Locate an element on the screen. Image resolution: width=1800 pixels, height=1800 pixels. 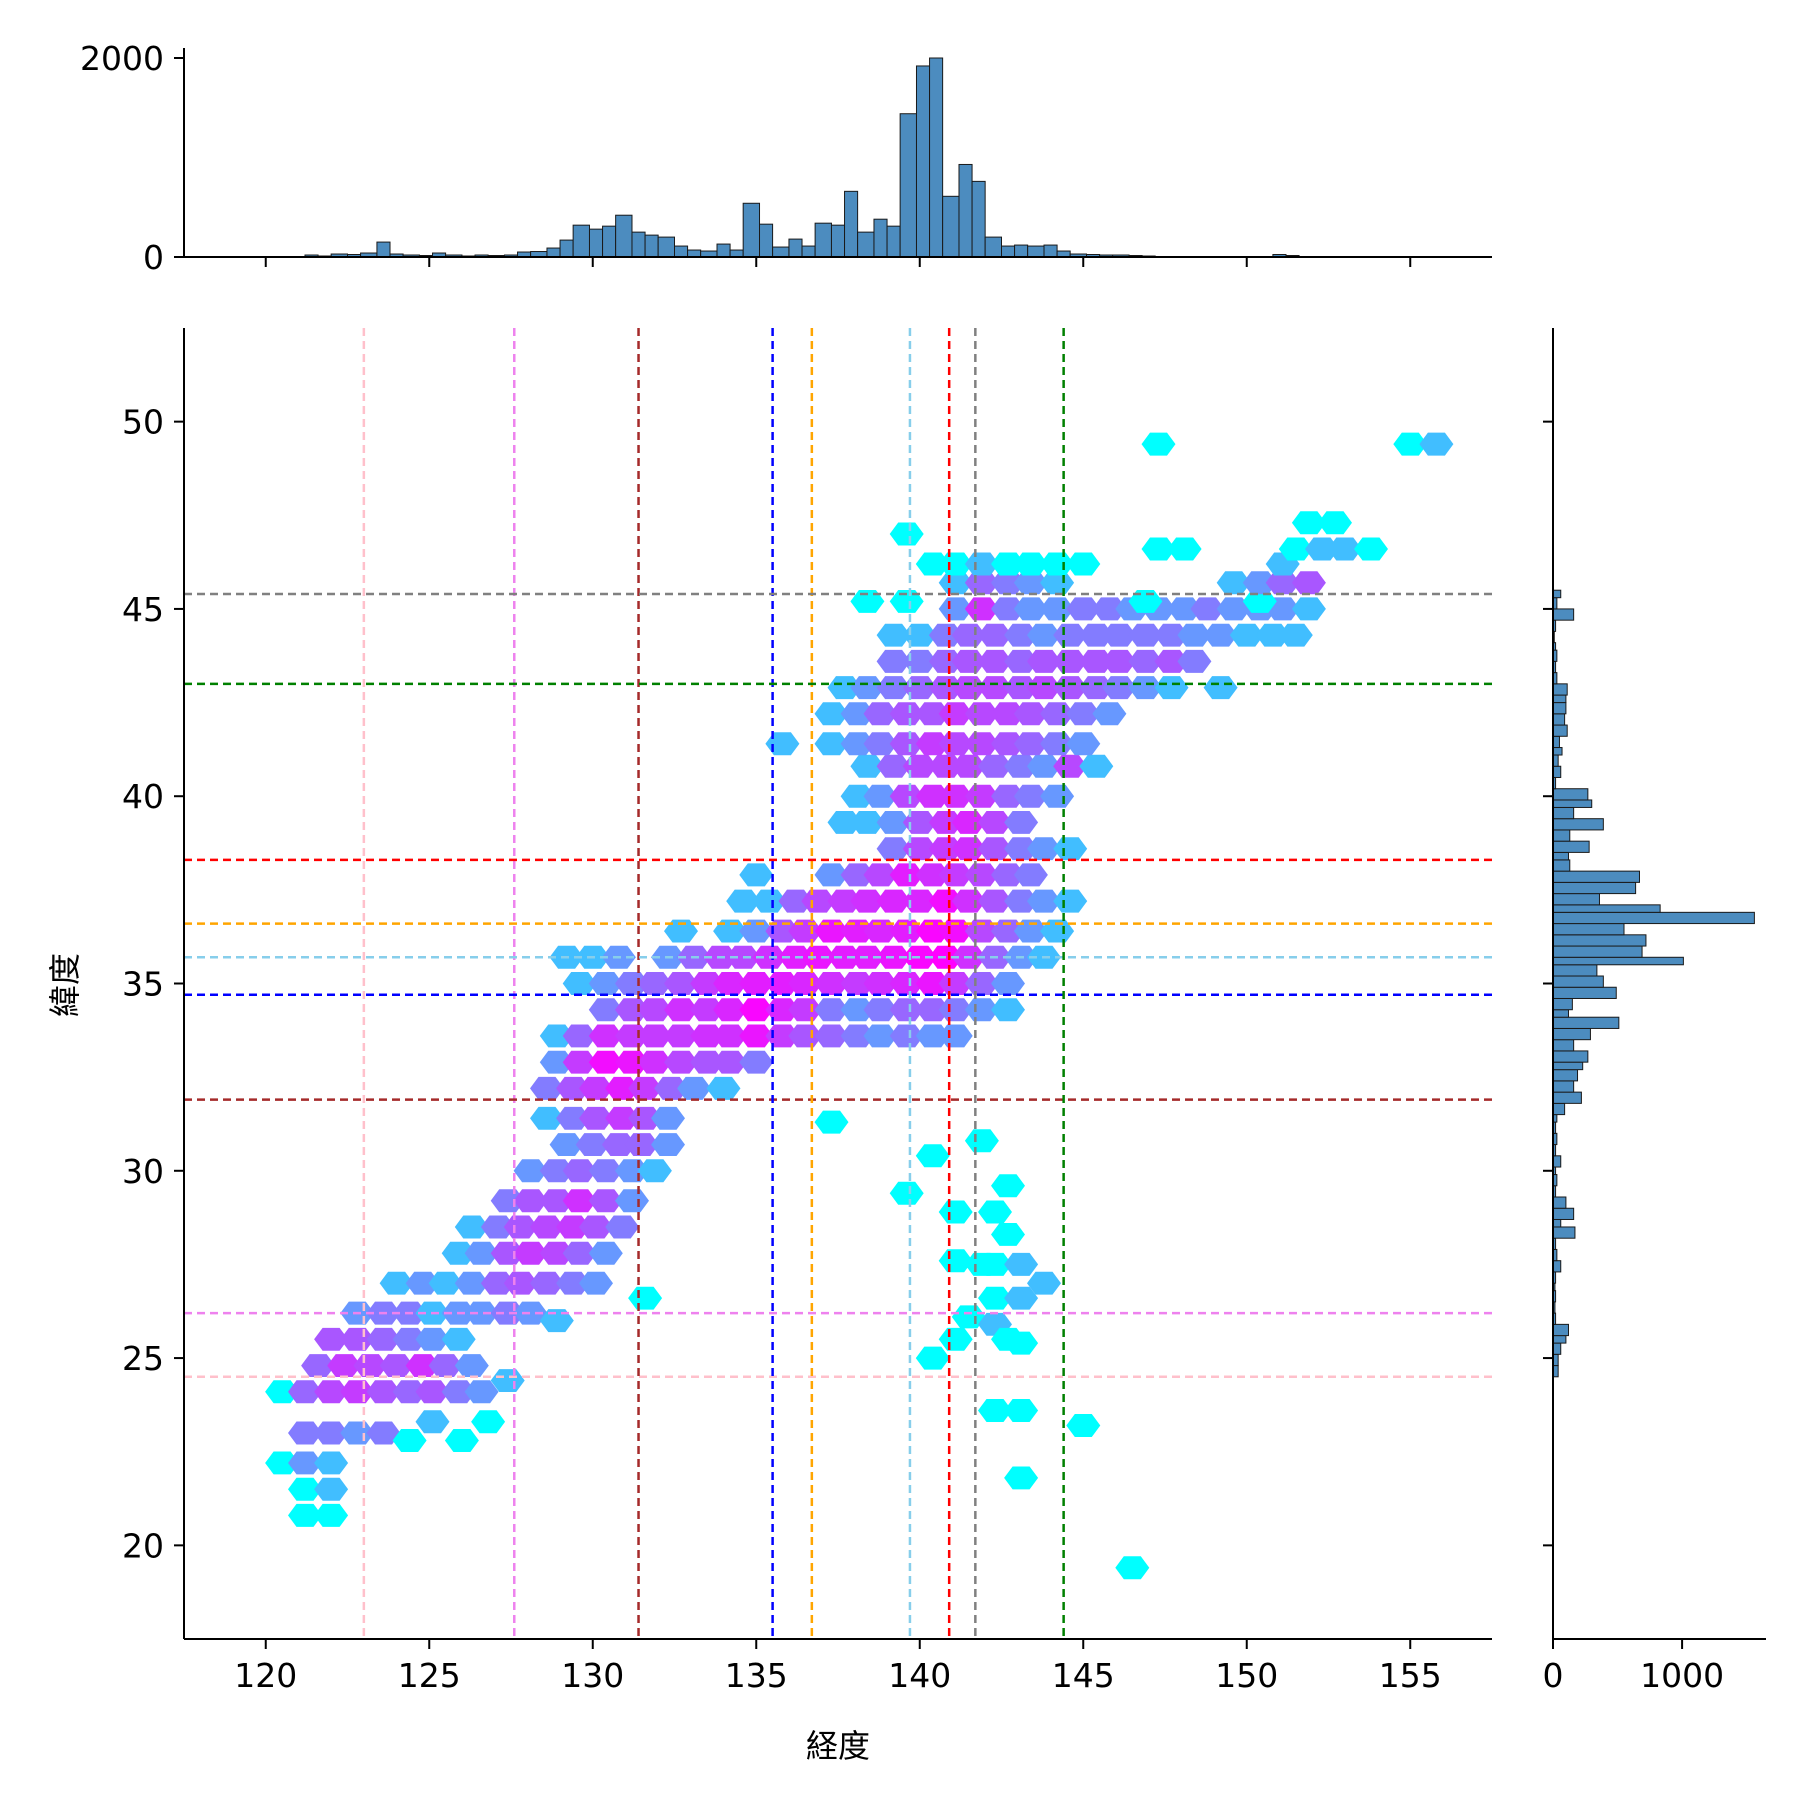
y-tick-label: 40 is located at coordinates (143, 796).